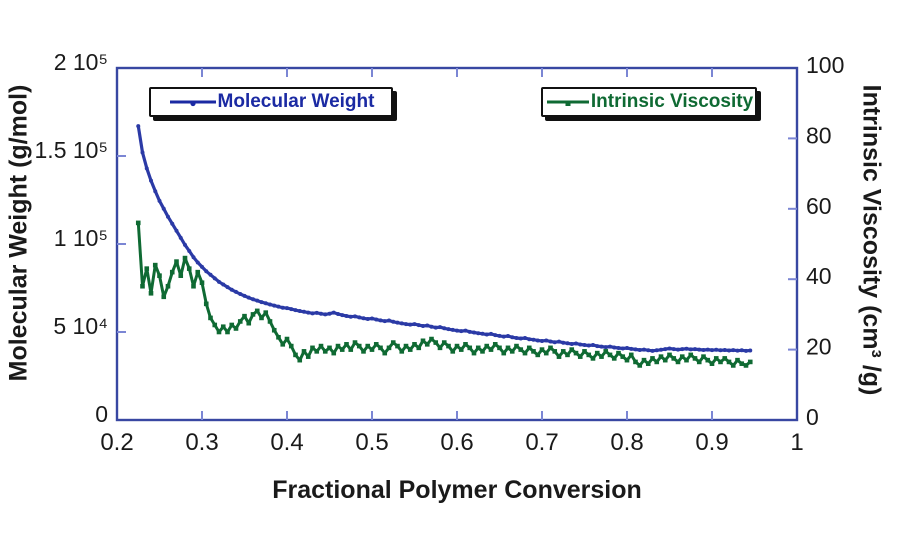 The image size is (900, 550). I want to click on molecular-weight-line-marker-icon, so click(192, 103).